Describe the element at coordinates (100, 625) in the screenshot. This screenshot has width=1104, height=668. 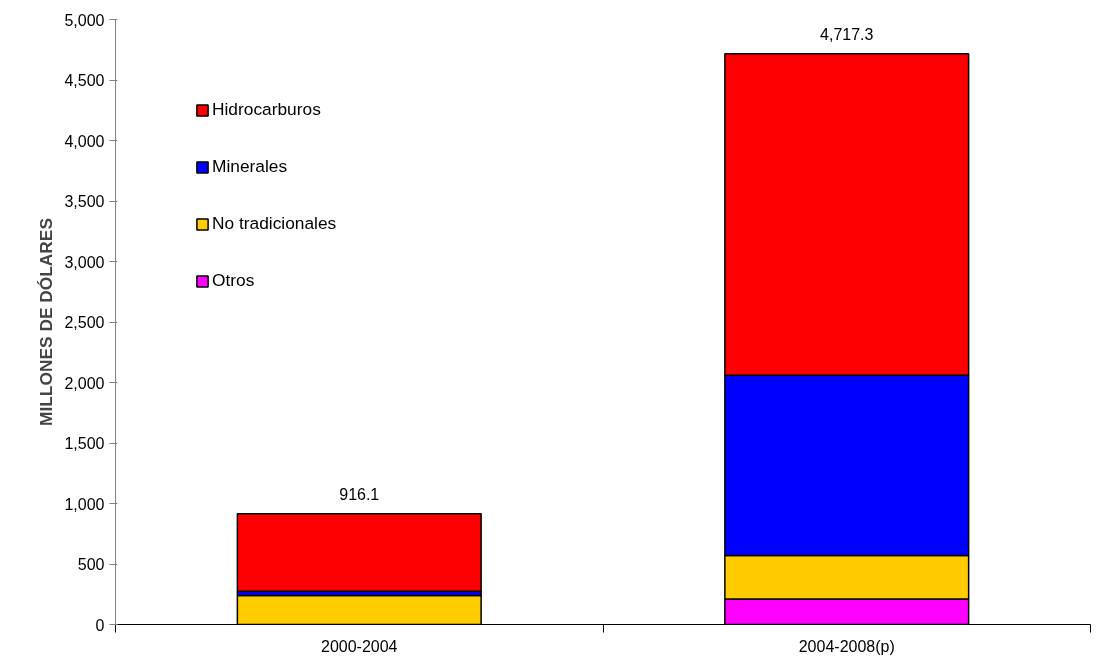
I see `y-tick-label: 0` at that location.